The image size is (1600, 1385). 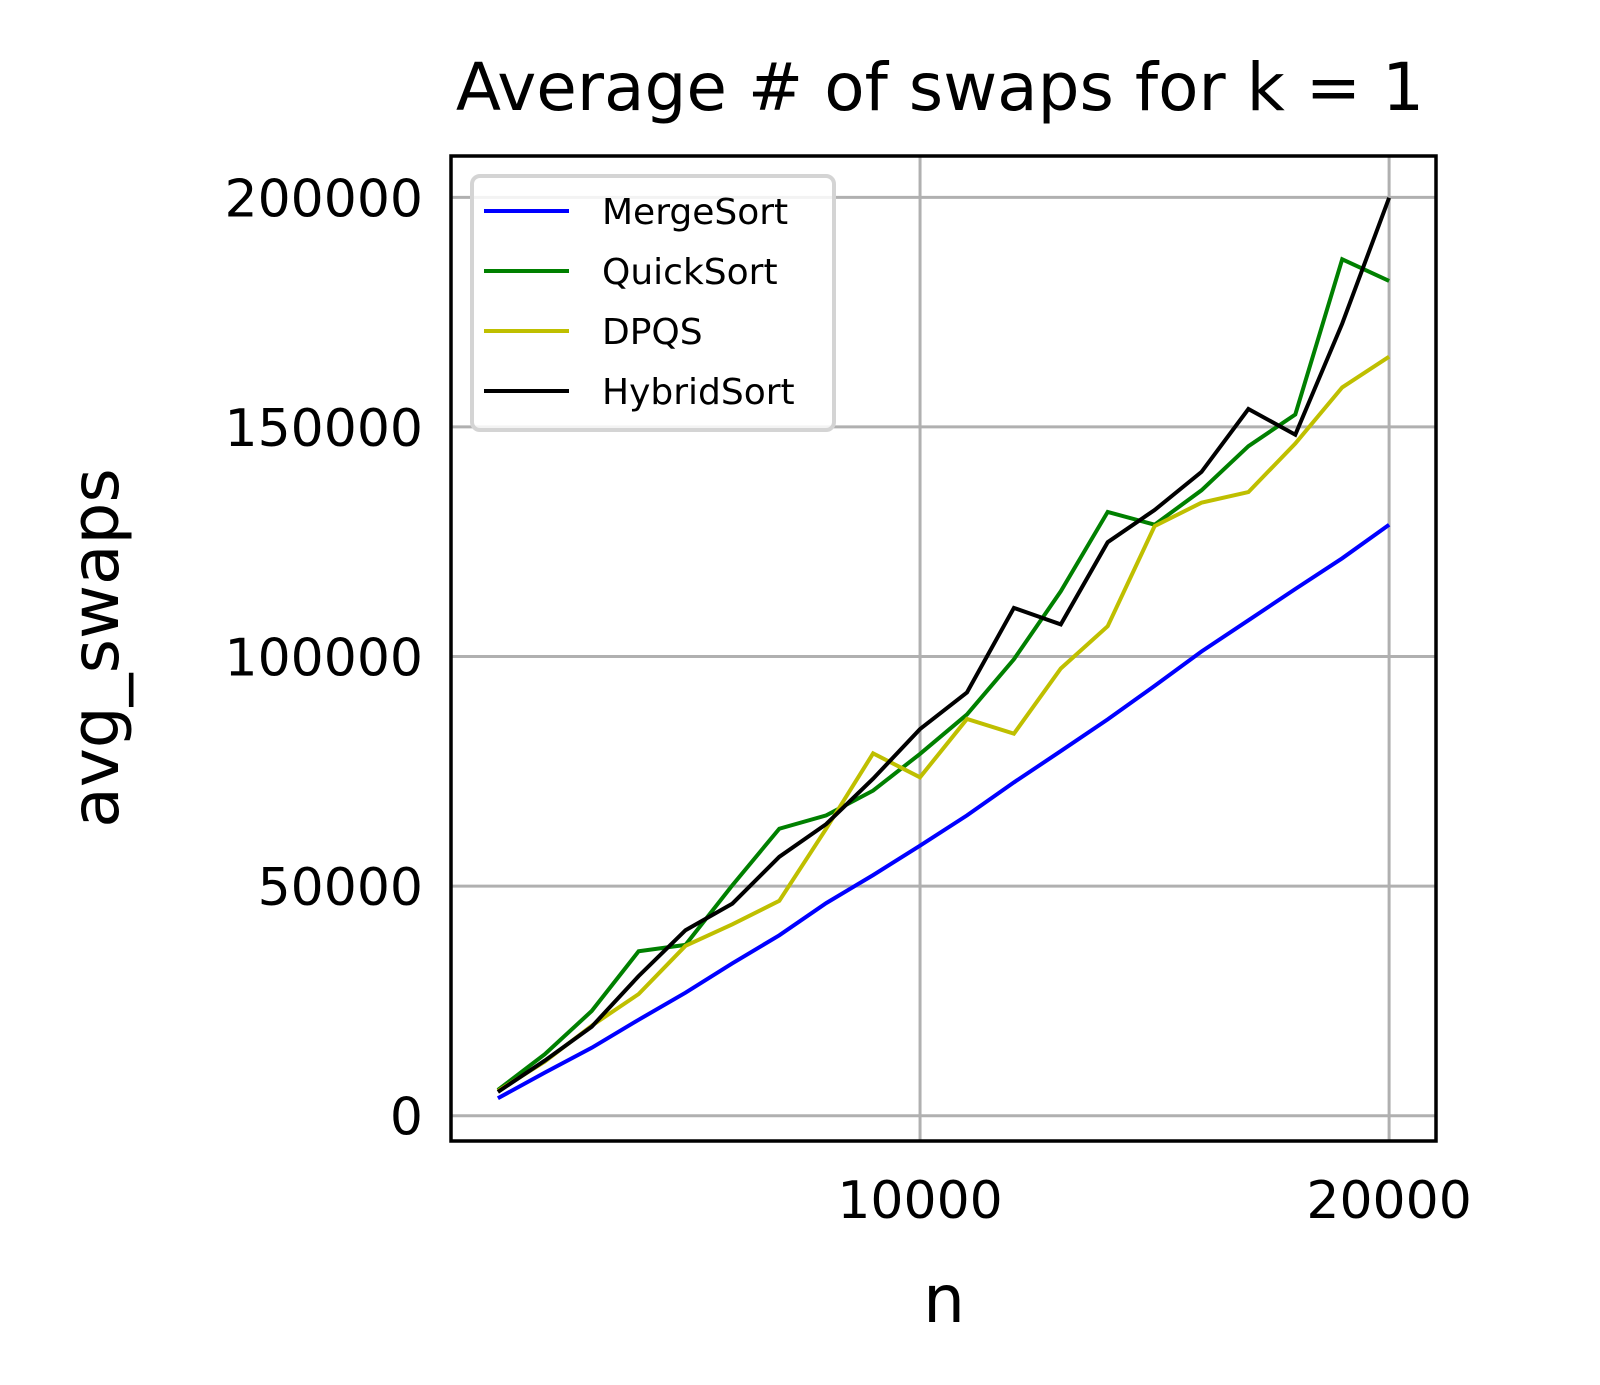 I want to click on legend-label: DPQS, so click(x=652, y=332).